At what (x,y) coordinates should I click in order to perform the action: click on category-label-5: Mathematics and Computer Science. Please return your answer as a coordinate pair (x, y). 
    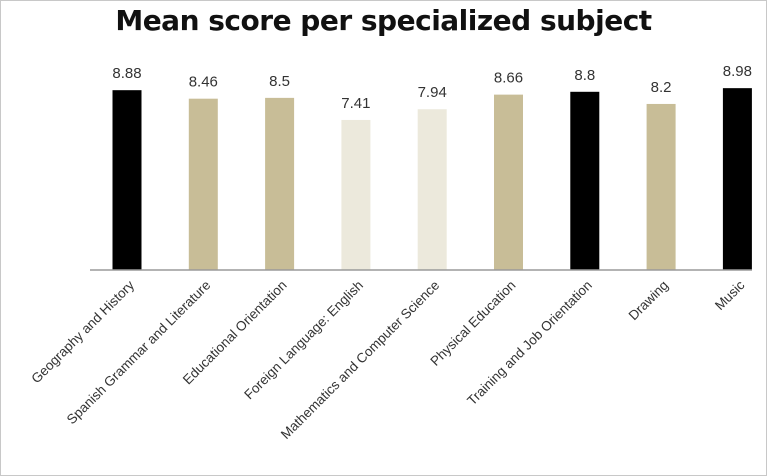
    Looking at the image, I should click on (360, 360).